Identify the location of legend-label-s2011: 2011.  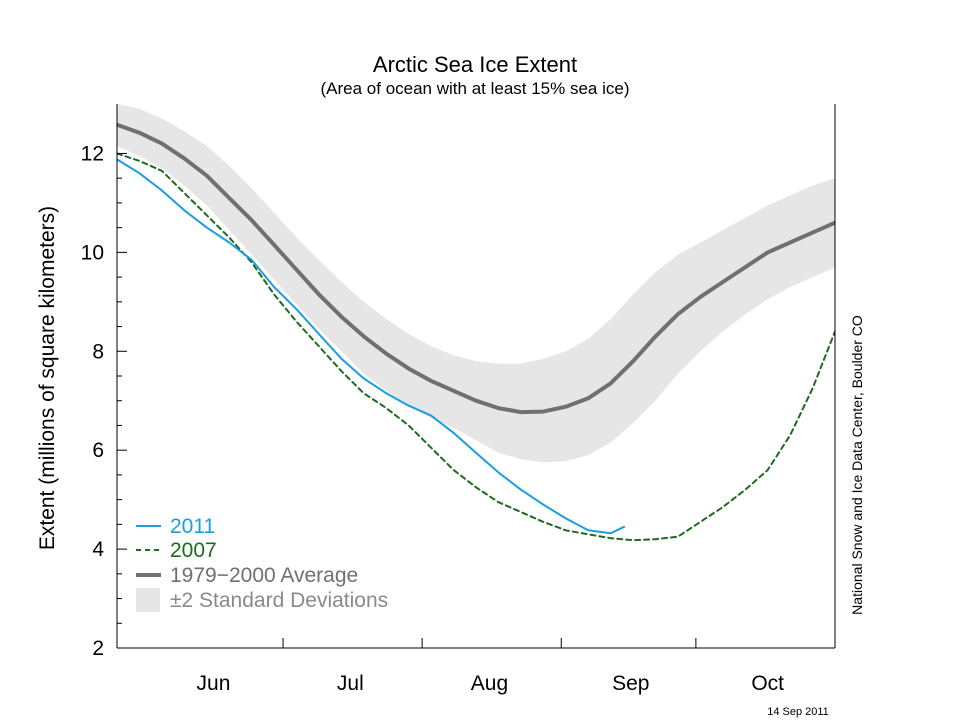
(192, 526).